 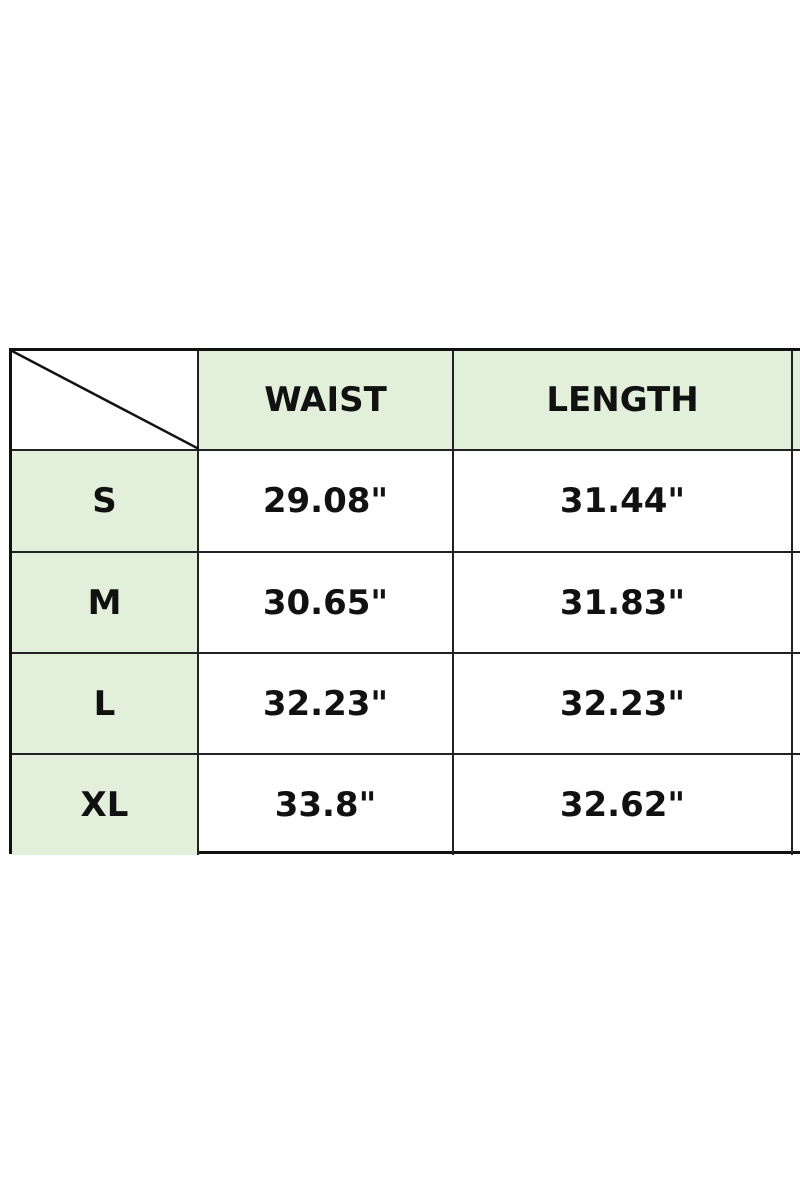 I want to click on length-cell: 31.44", so click(x=623, y=502).